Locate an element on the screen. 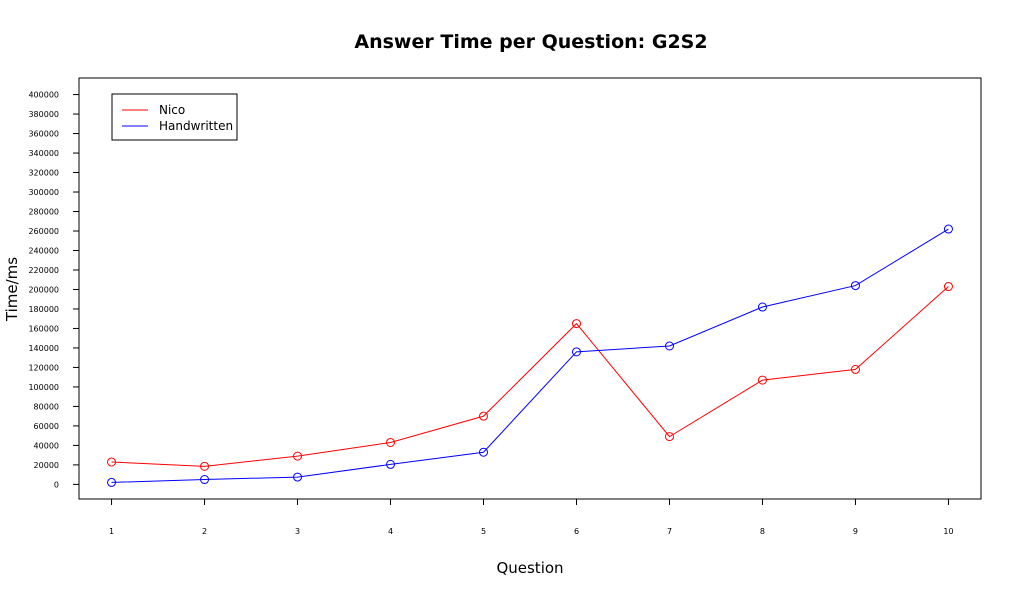  x-tick-label: 3 is located at coordinates (297, 531).